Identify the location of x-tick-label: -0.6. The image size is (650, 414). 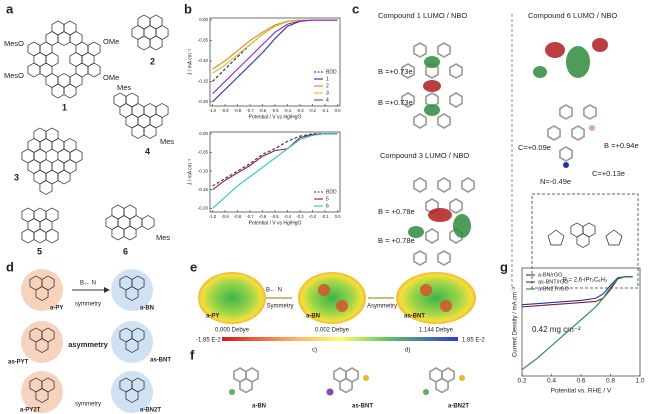
(263, 110).